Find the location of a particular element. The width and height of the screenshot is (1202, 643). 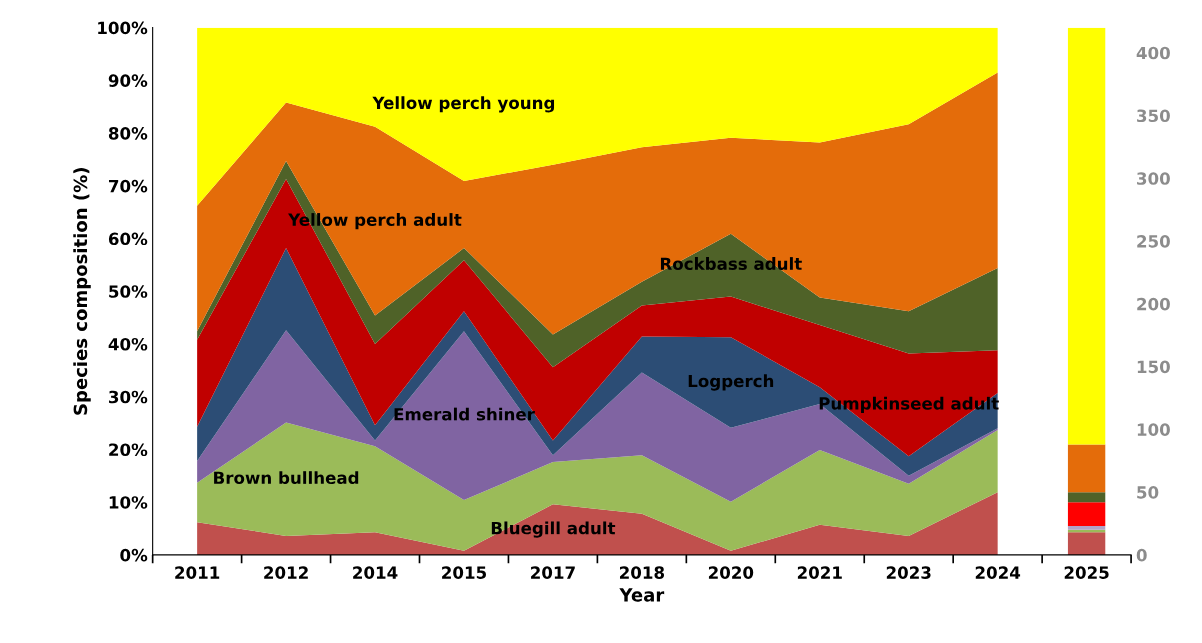

y-axis-title: Species composition (%) is located at coordinates (82, 291).